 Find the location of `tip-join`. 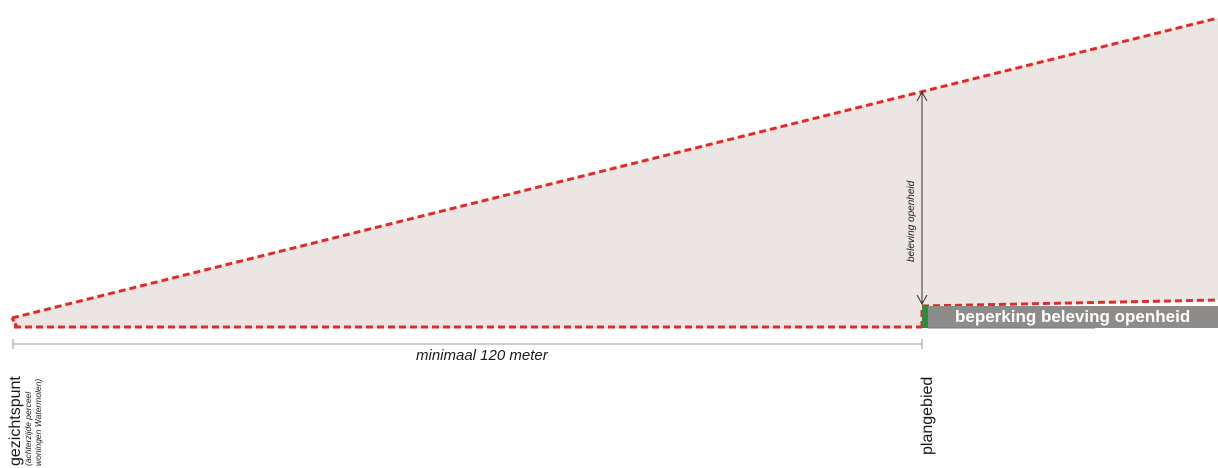

tip-join is located at coordinates (14, 322).